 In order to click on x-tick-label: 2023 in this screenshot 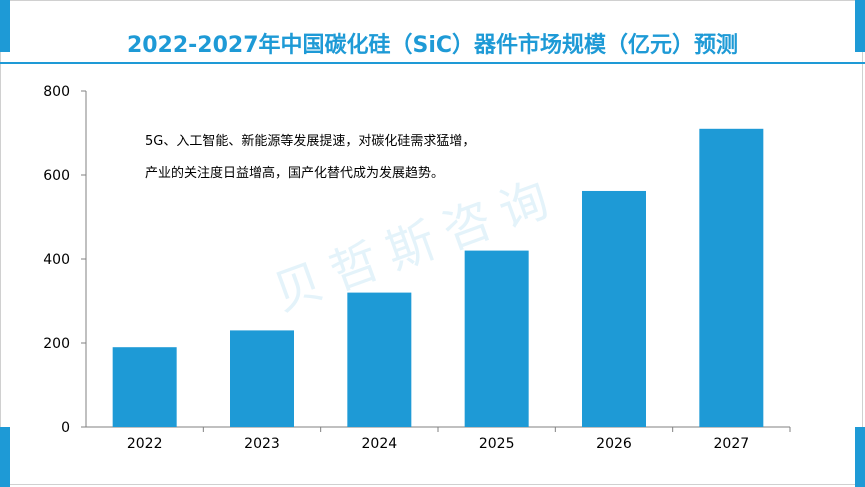, I will do `click(262, 444)`.